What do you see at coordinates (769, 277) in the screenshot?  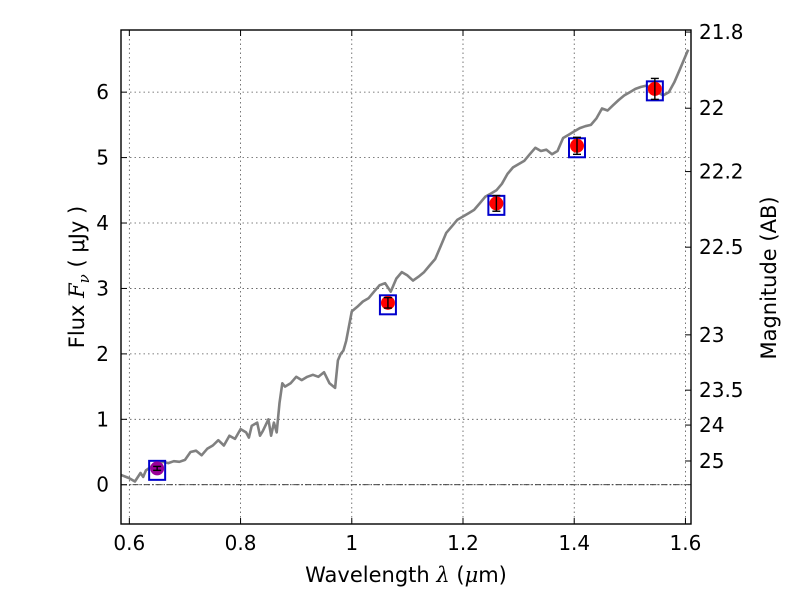 I see `y2-axis-title: Magnitude (AB)` at bounding box center [769, 277].